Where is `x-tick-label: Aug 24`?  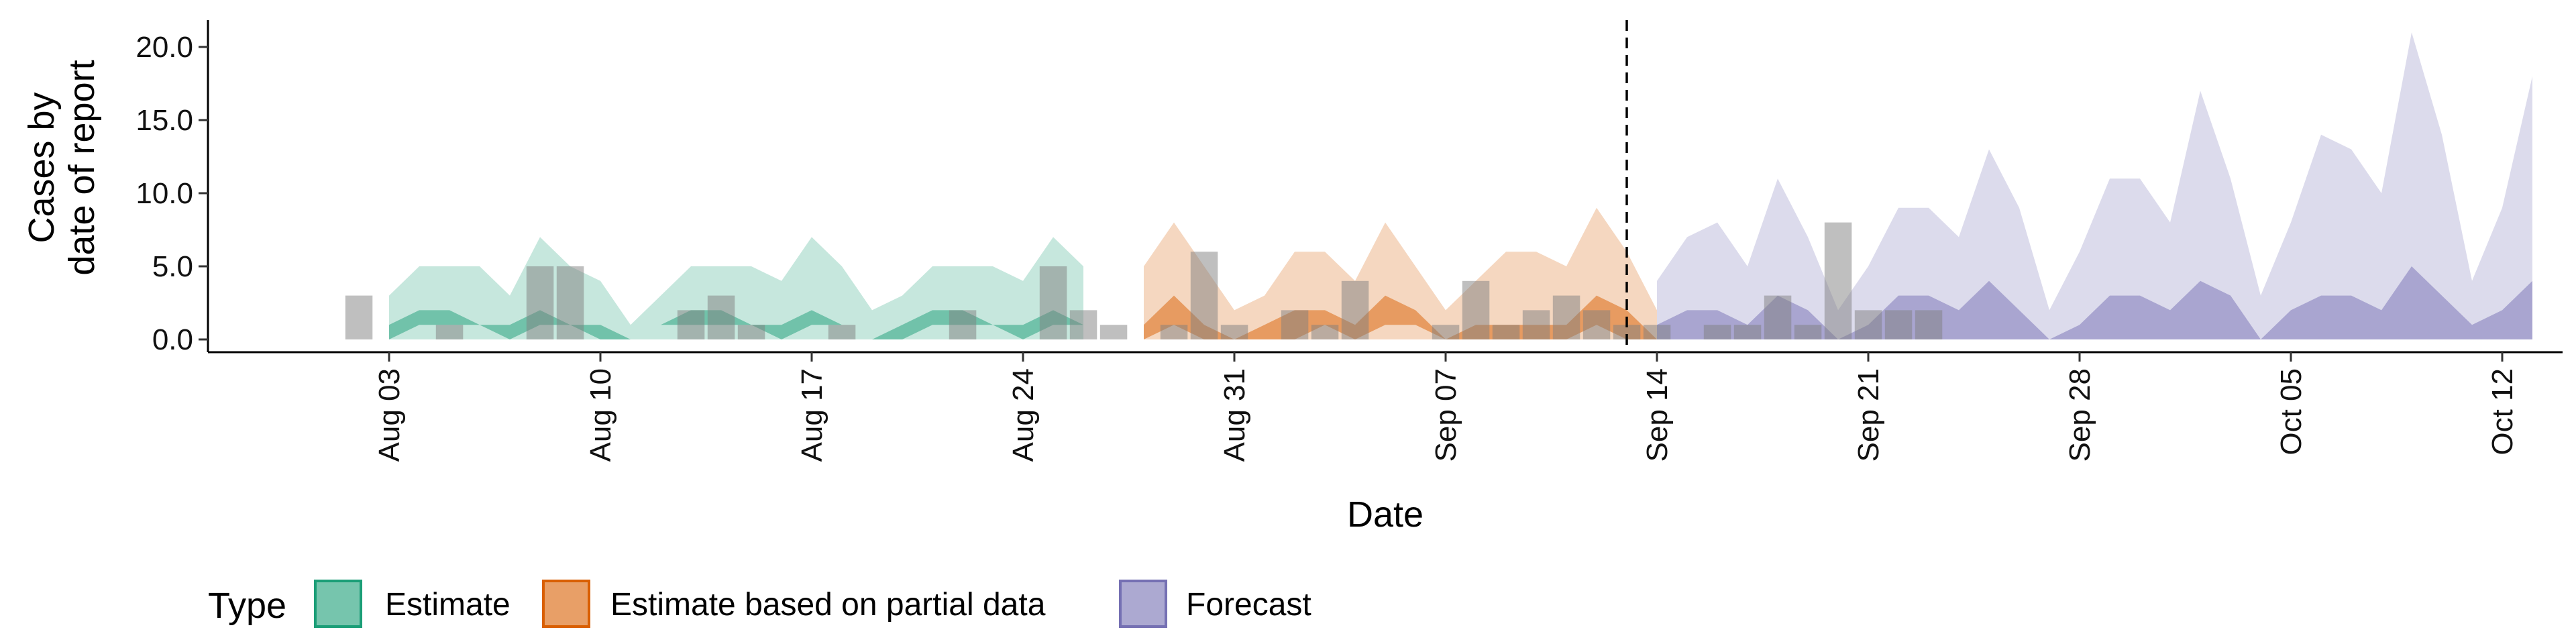
x-tick-label: Aug 24 is located at coordinates (1023, 415).